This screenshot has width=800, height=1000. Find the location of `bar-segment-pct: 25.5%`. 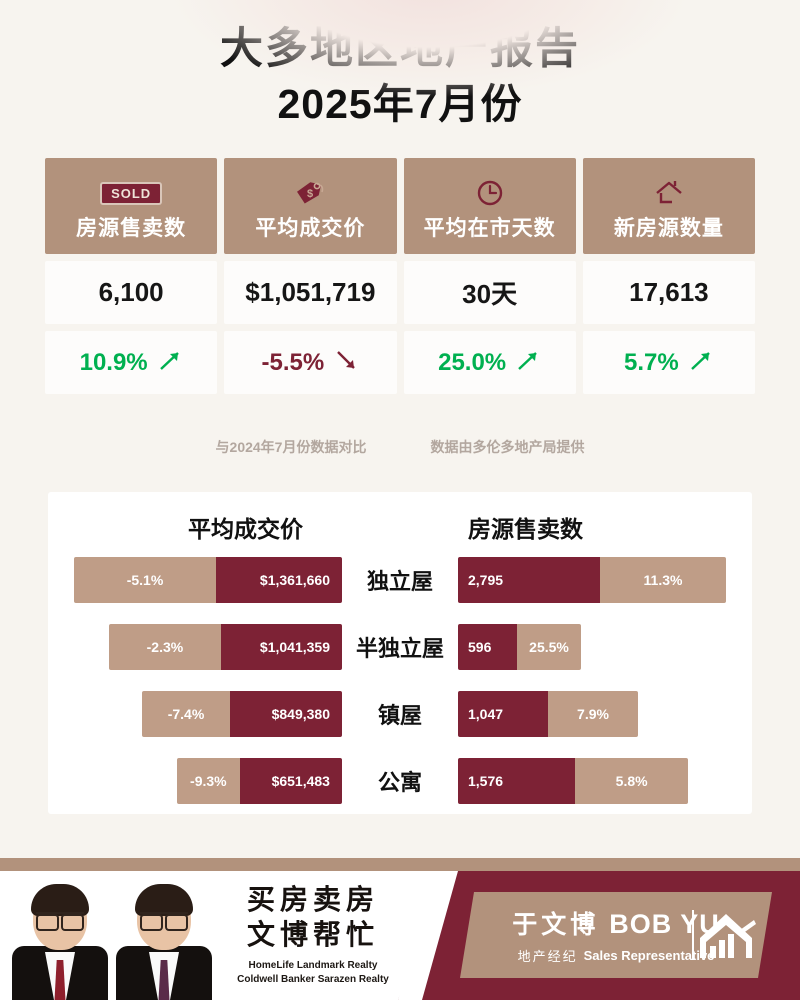

bar-segment-pct: 25.5% is located at coordinates (549, 647).